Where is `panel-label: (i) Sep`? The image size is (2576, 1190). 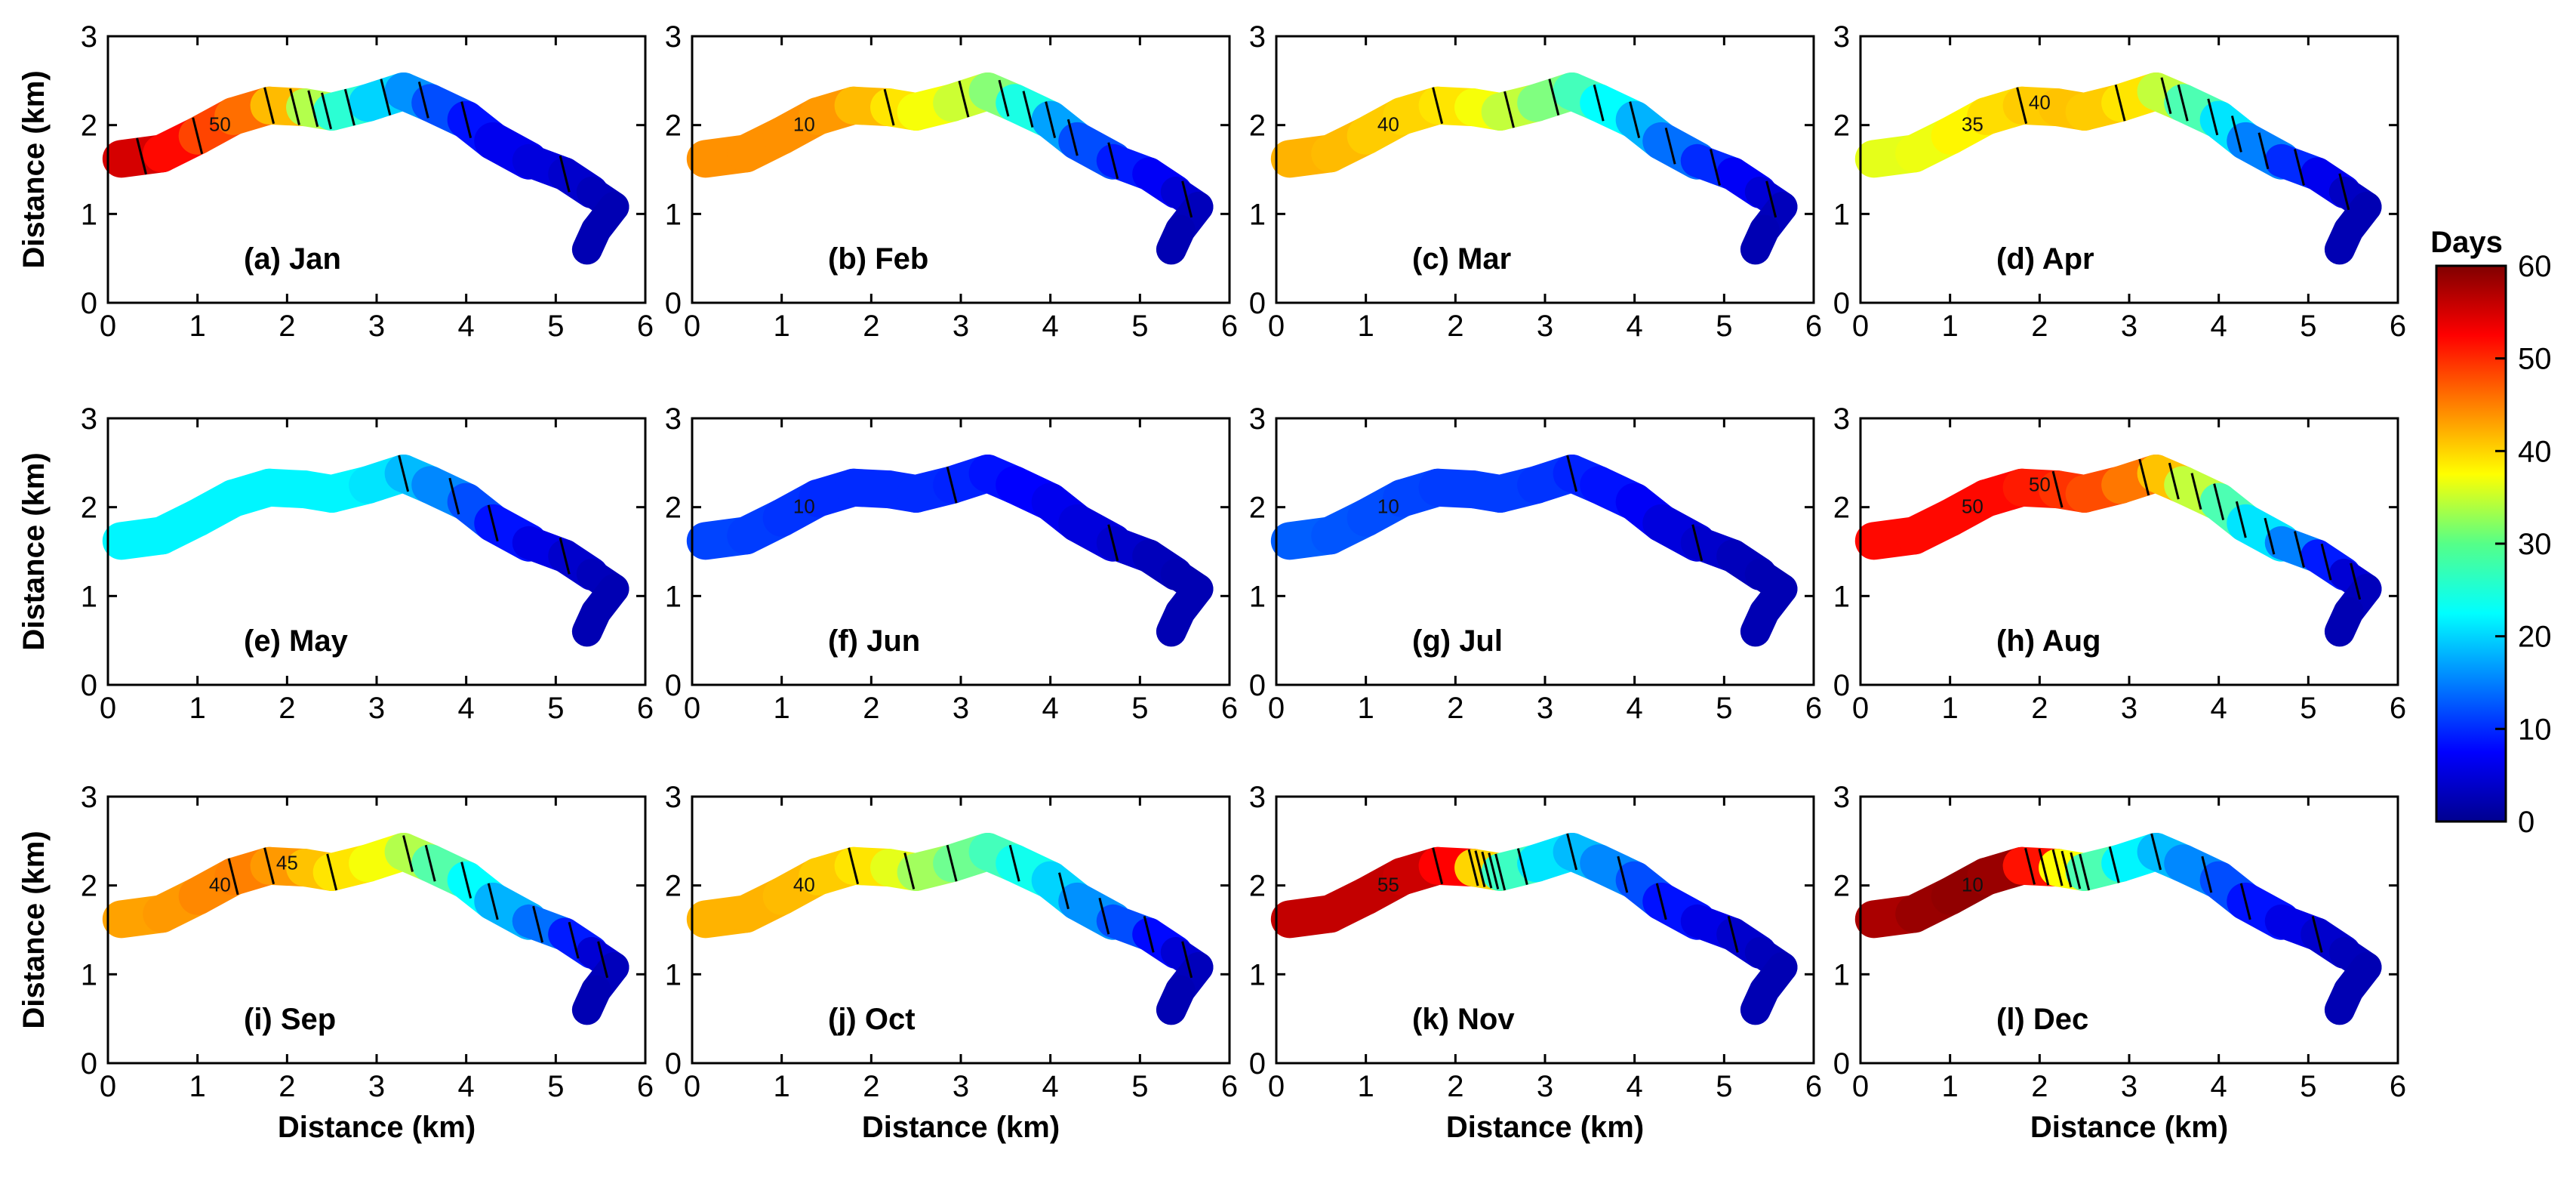 panel-label: (i) Sep is located at coordinates (290, 1019).